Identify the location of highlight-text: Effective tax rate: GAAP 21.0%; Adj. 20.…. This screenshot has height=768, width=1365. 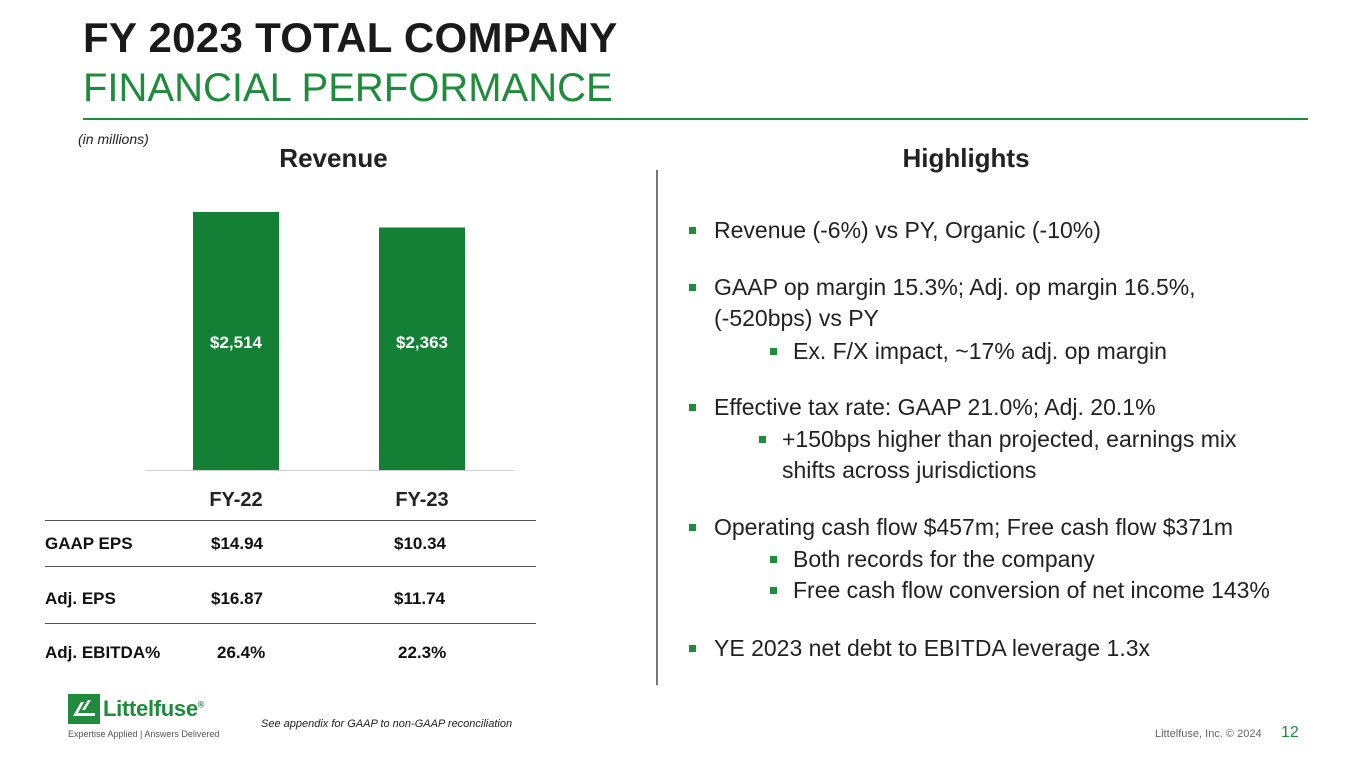
(935, 407).